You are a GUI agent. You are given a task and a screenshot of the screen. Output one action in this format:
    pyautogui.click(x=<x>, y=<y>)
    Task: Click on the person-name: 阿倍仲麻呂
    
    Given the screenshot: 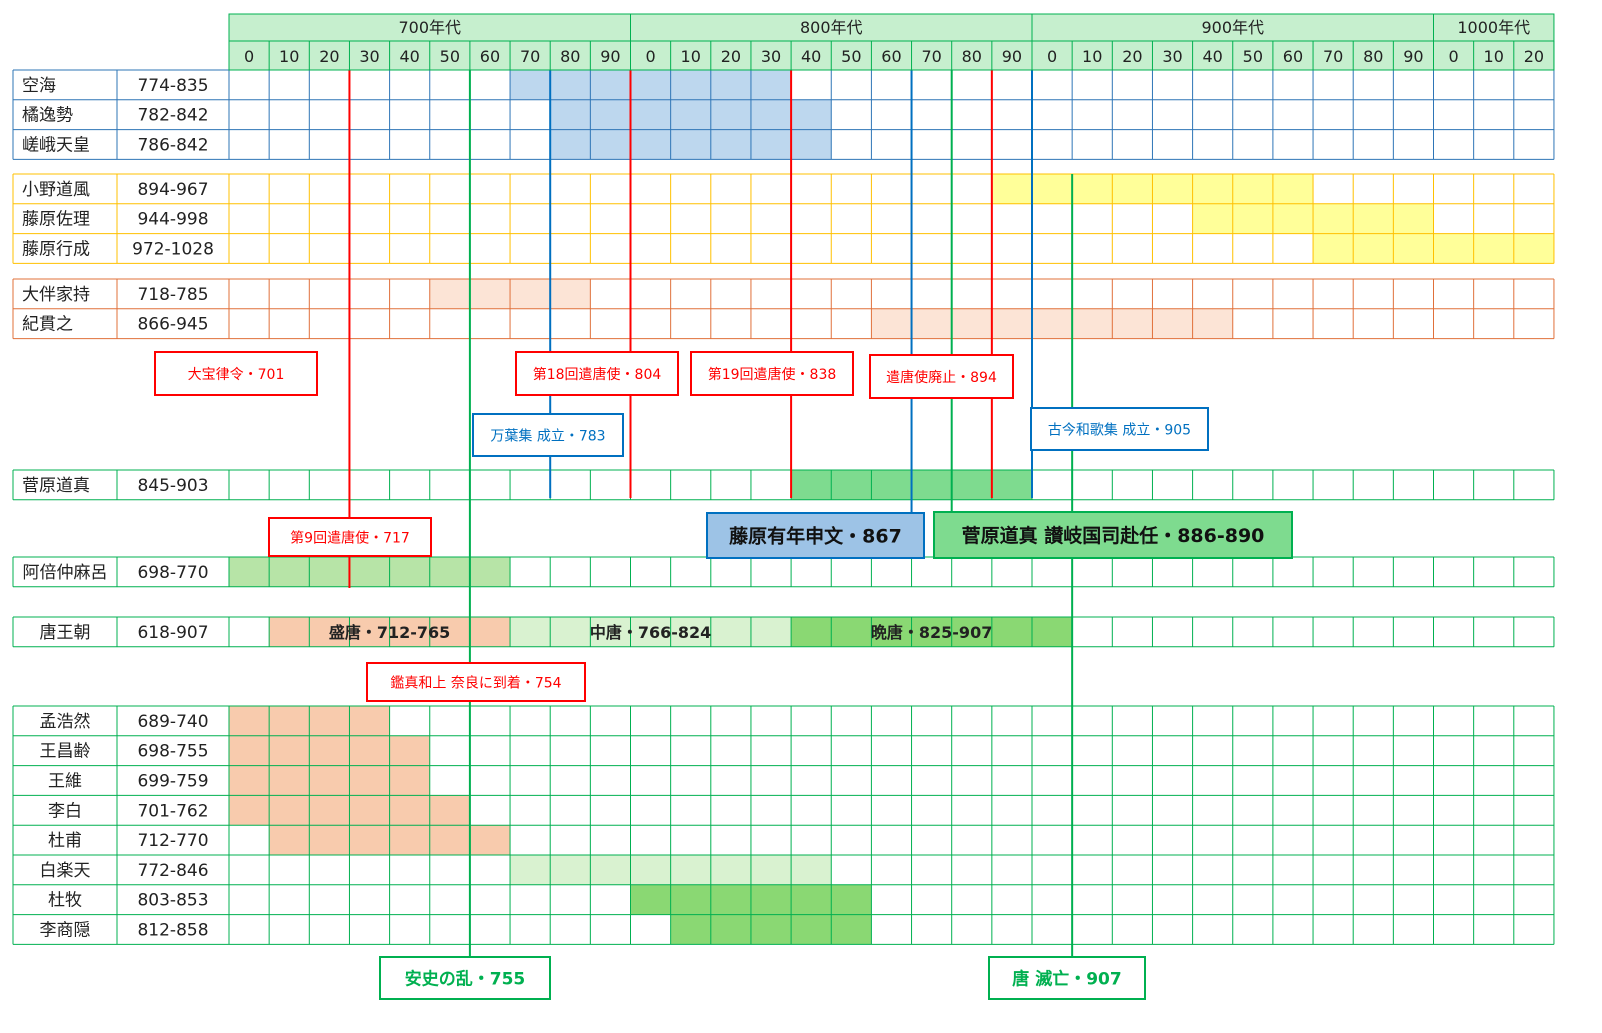 What is the action you would take?
    pyautogui.click(x=65, y=573)
    